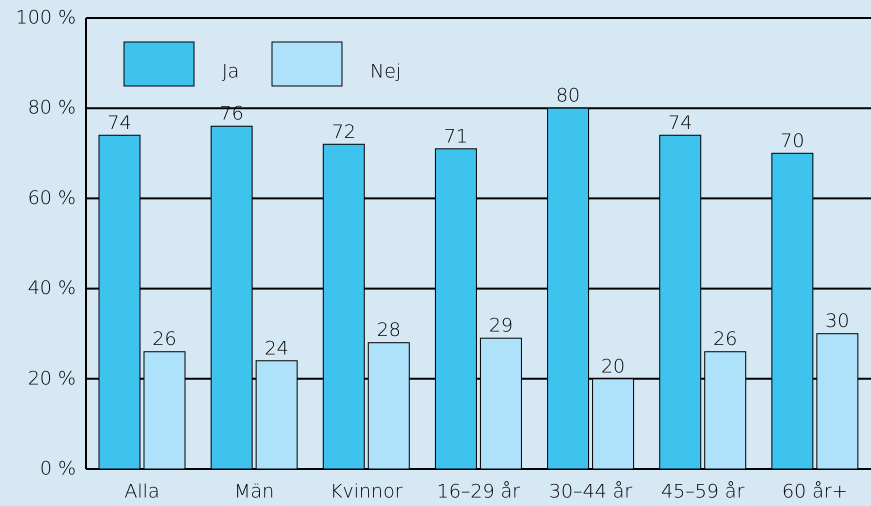  What do you see at coordinates (815, 492) in the screenshot?
I see `x-tick-label: 60 år+` at bounding box center [815, 492].